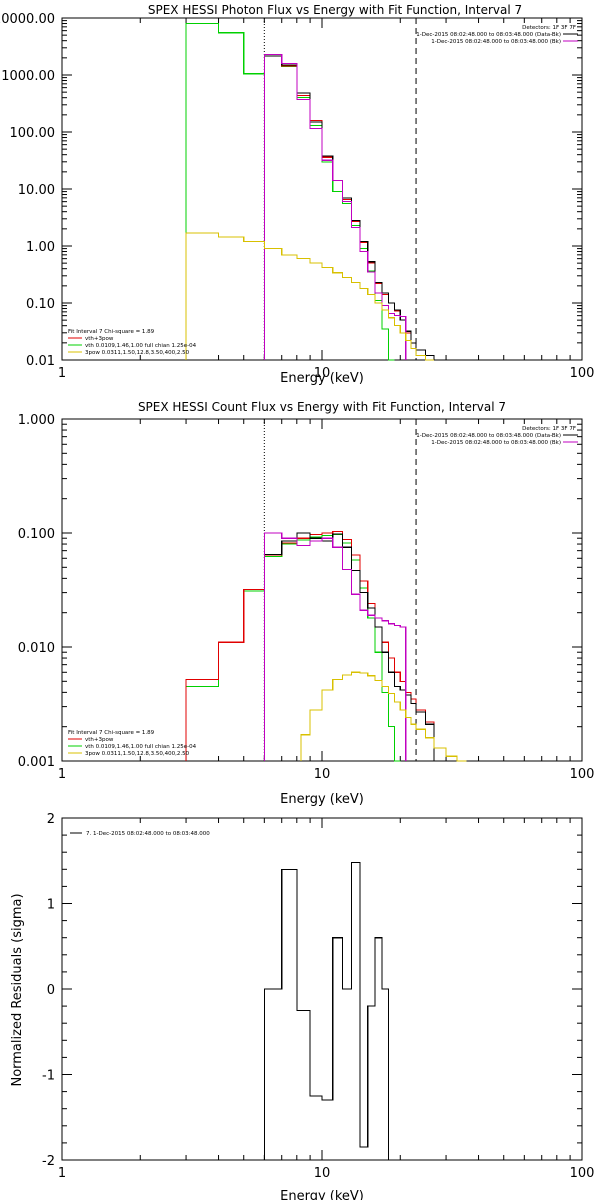  What do you see at coordinates (17, 989) in the screenshot?
I see `panel3-y-axis-label: Normalized Residuals (sigma)` at bounding box center [17, 989].